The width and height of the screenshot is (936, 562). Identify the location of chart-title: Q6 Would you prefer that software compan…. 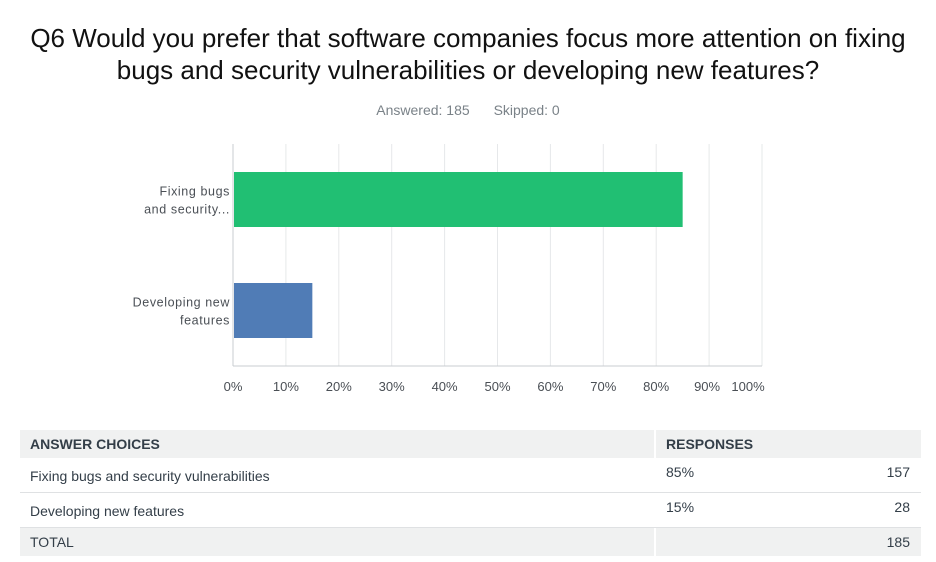
(468, 54).